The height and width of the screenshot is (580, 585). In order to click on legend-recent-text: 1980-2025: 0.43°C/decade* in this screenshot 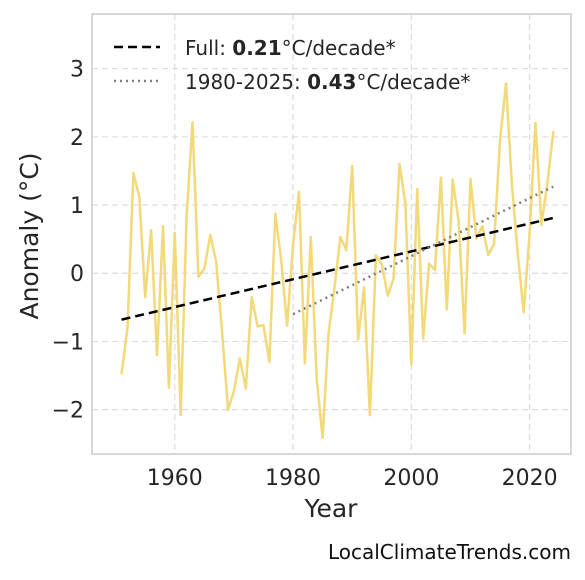, I will do `click(327, 82)`.